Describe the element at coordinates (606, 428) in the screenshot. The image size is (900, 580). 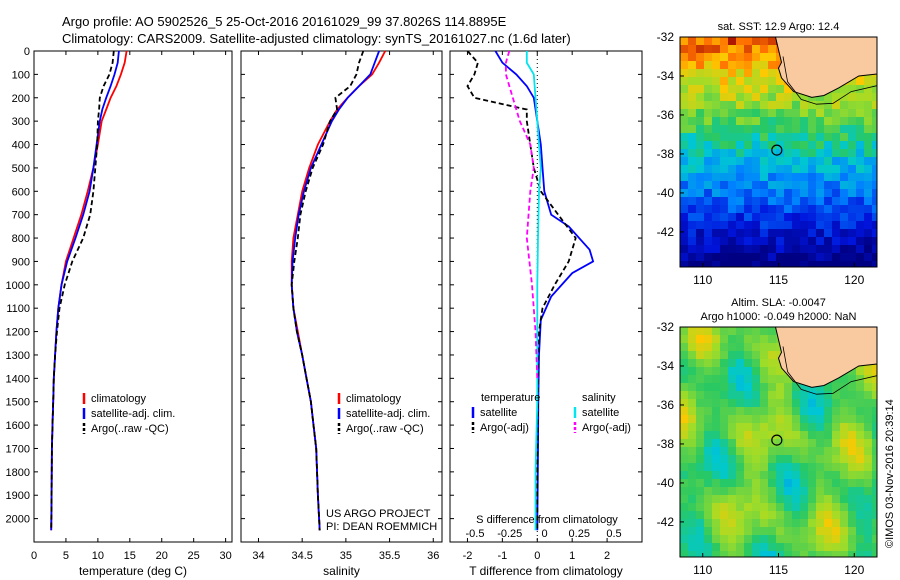
I see `legend-label: Argo(-adj)` at that location.